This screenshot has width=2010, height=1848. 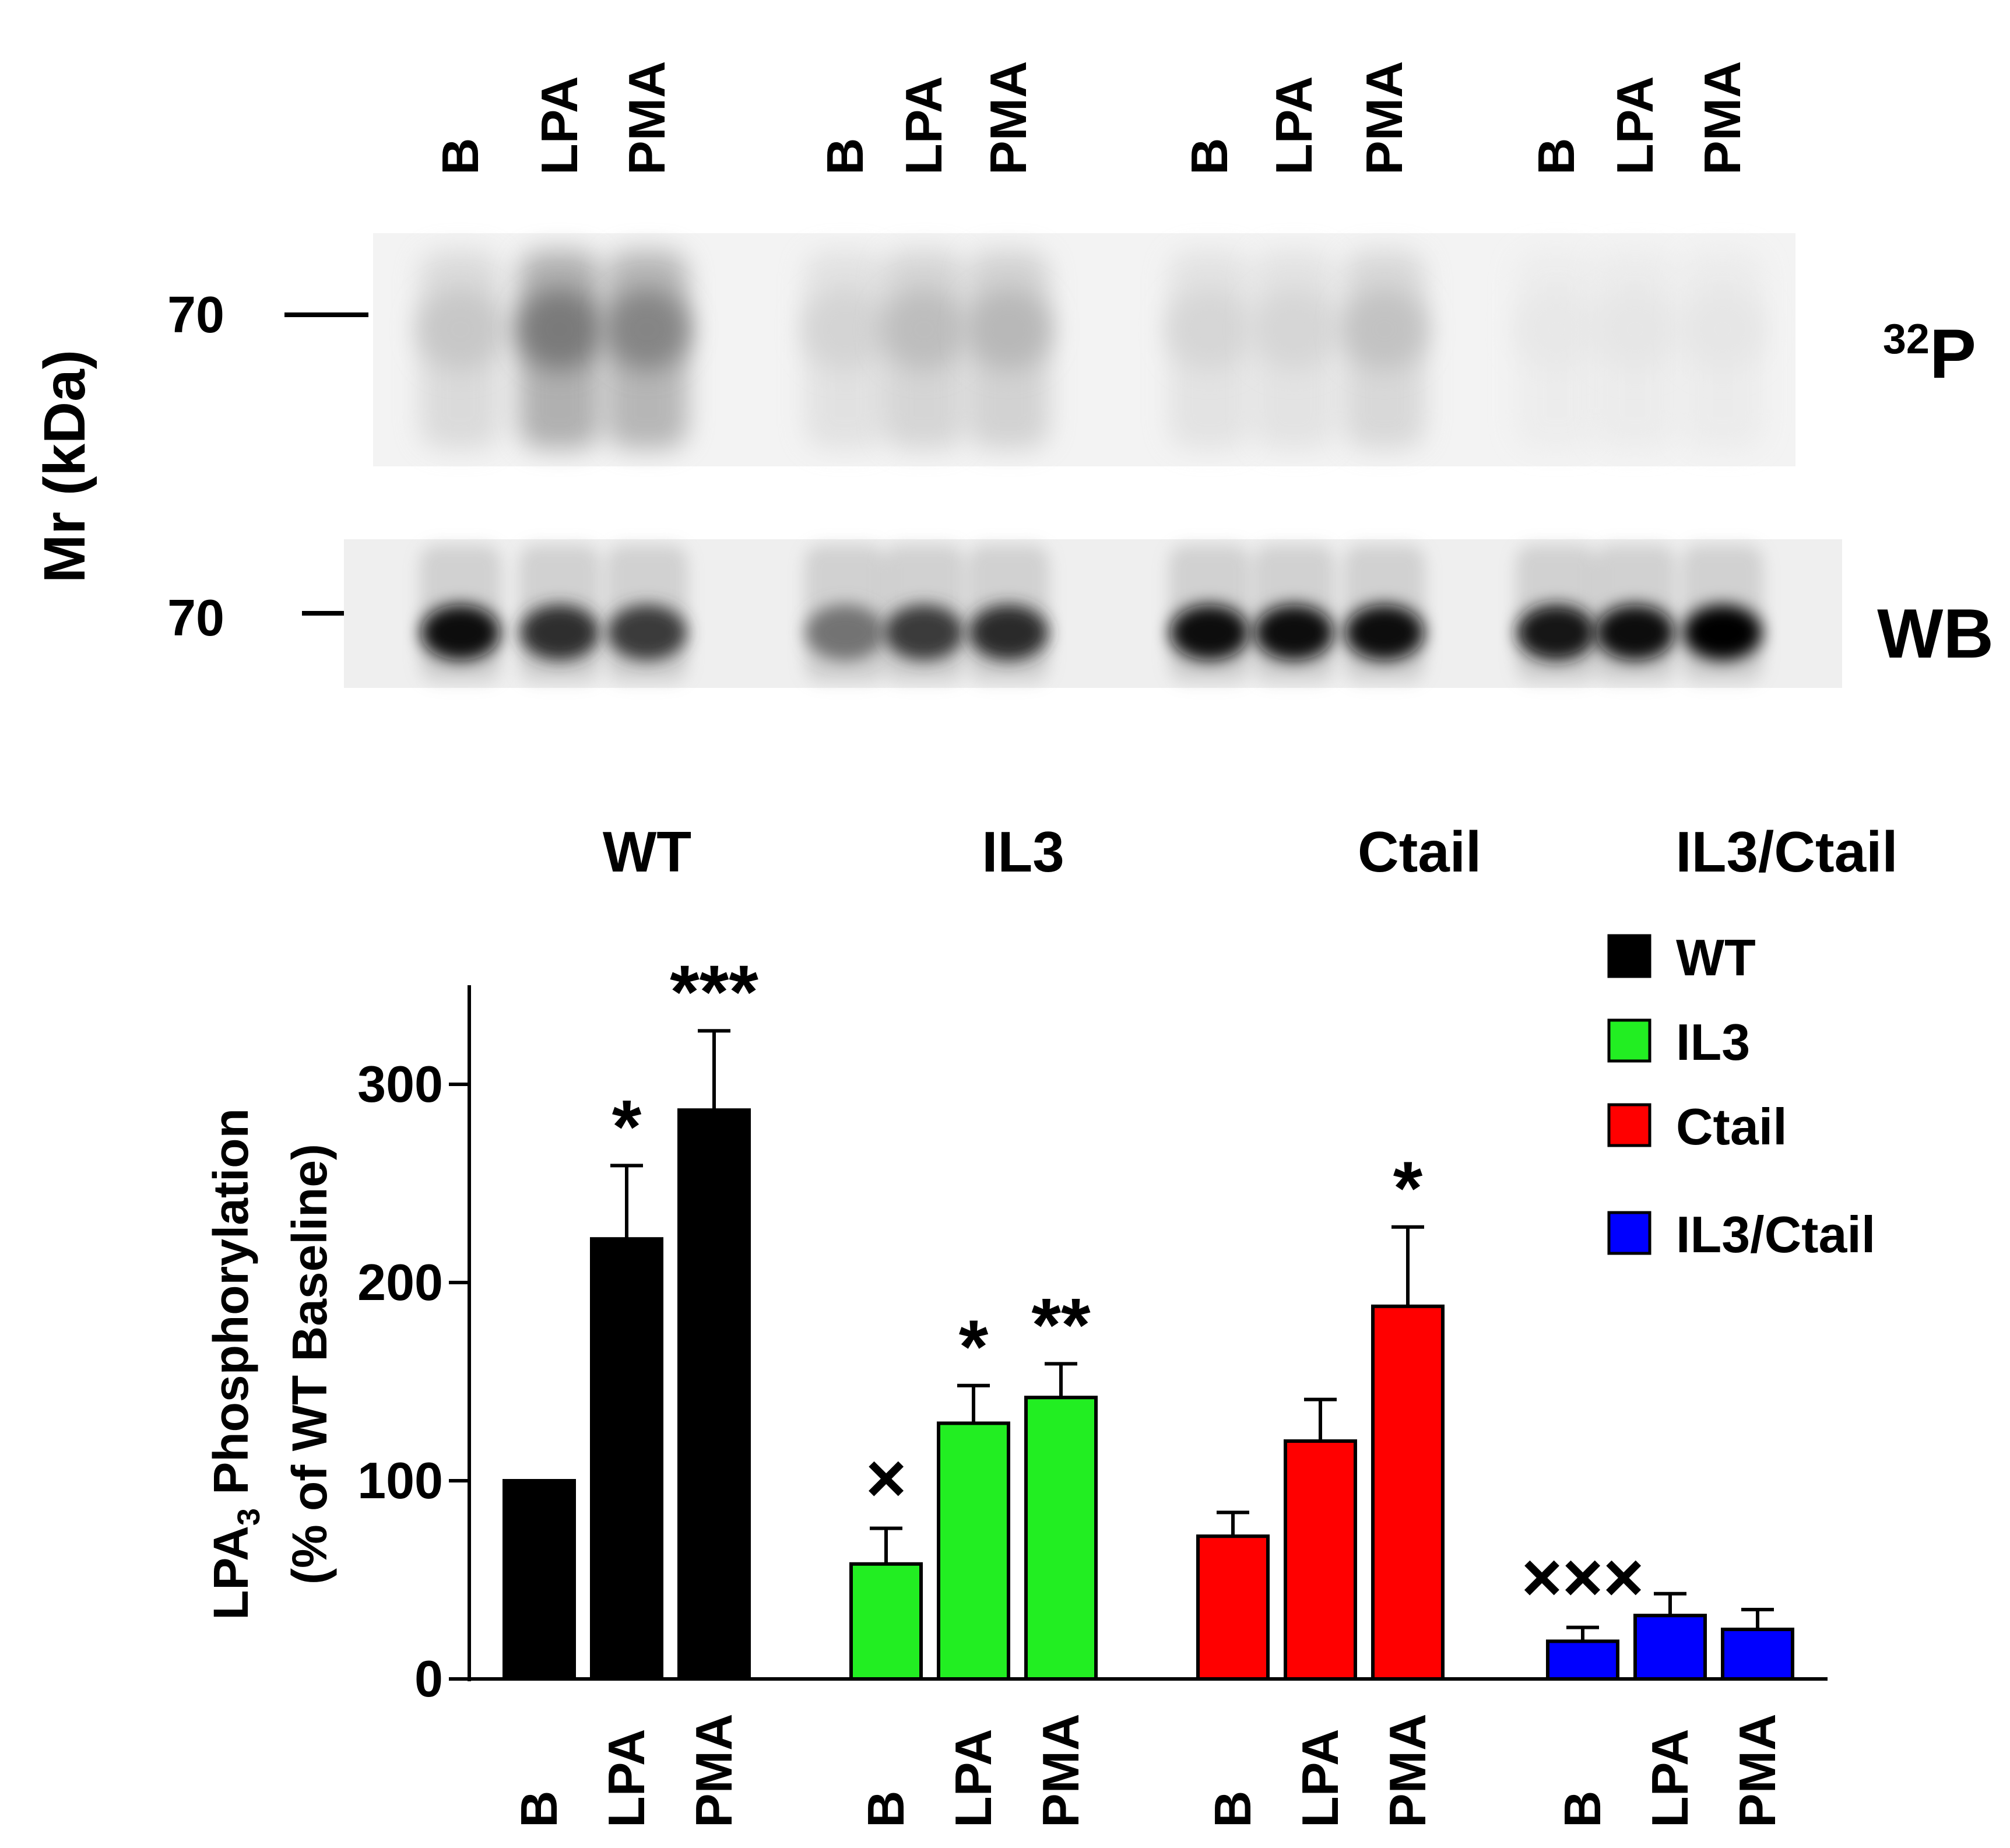 I want to click on y-tick-label: 0, so click(x=429, y=1679).